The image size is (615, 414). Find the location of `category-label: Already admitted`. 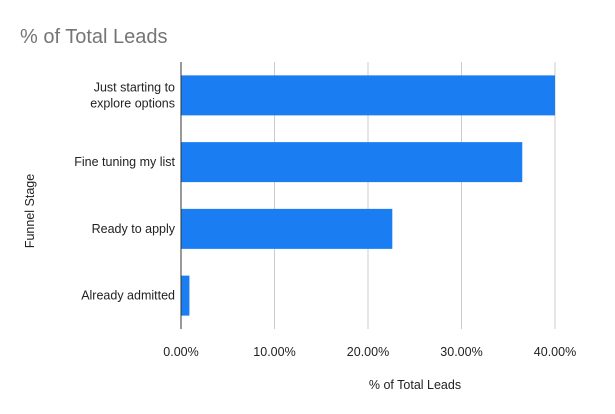

category-label: Already admitted is located at coordinates (128, 296).